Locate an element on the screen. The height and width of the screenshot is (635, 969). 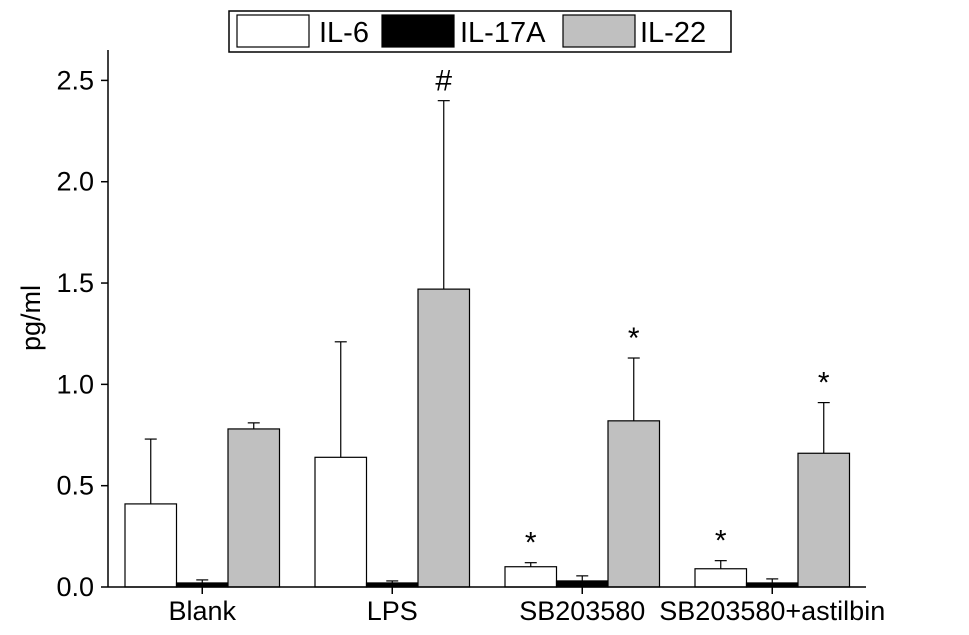
x-tick-label: SB203580+astilbin is located at coordinates (772, 611).